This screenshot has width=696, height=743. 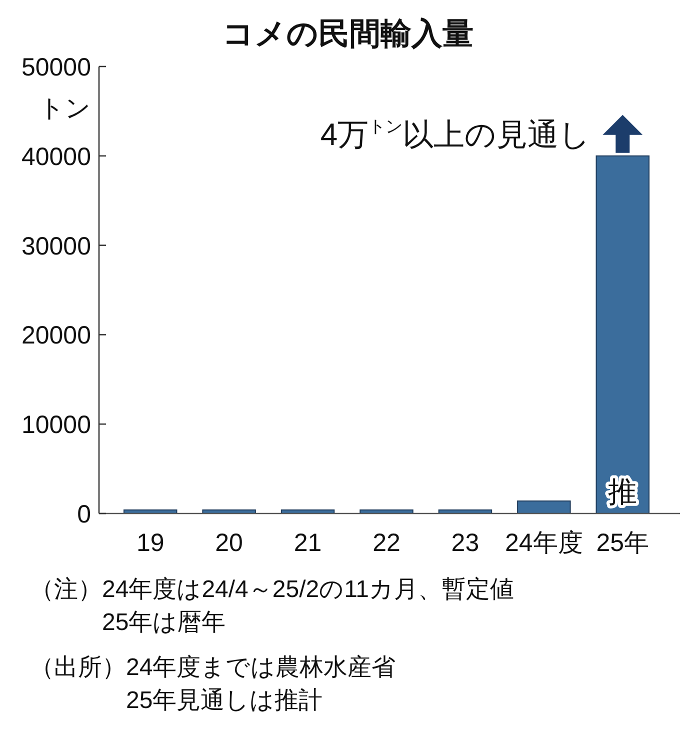 I want to click on x-tick-label: 21, so click(x=308, y=543).